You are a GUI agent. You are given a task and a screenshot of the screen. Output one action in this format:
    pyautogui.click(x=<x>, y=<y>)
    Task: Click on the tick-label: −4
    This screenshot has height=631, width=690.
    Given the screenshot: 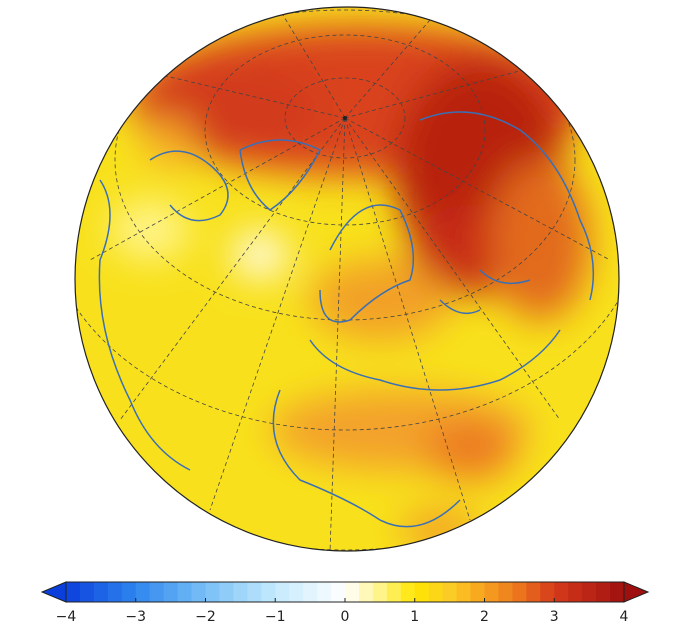 What is the action you would take?
    pyautogui.click(x=66, y=617)
    